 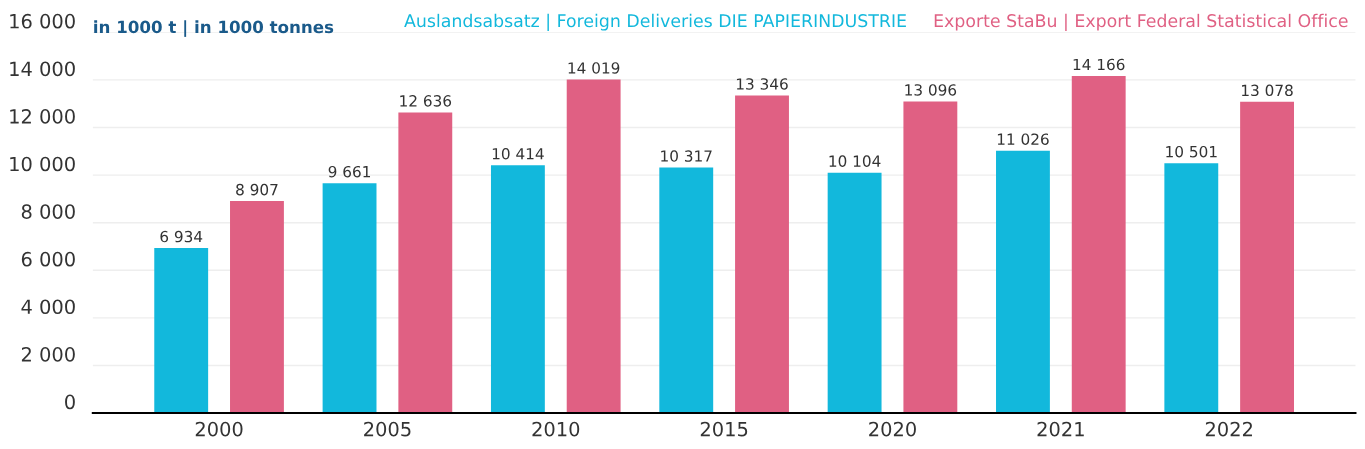 What do you see at coordinates (1099, 64) in the screenshot?
I see `data-label: 14 166` at bounding box center [1099, 64].